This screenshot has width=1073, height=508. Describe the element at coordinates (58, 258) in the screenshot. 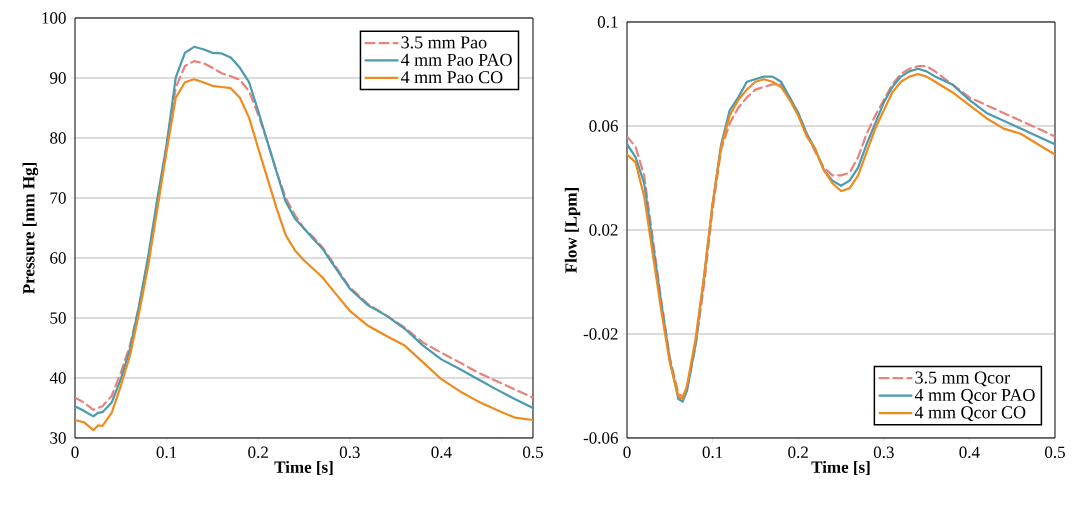

I see `y-tick-label: 60` at that location.